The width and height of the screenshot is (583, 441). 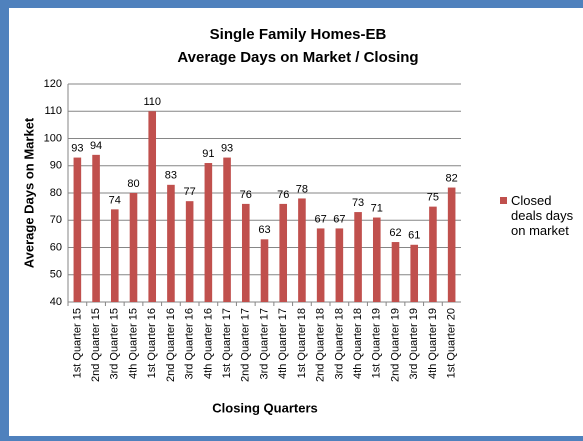 What do you see at coordinates (171, 176) in the screenshot?
I see `data-label: 83` at bounding box center [171, 176].